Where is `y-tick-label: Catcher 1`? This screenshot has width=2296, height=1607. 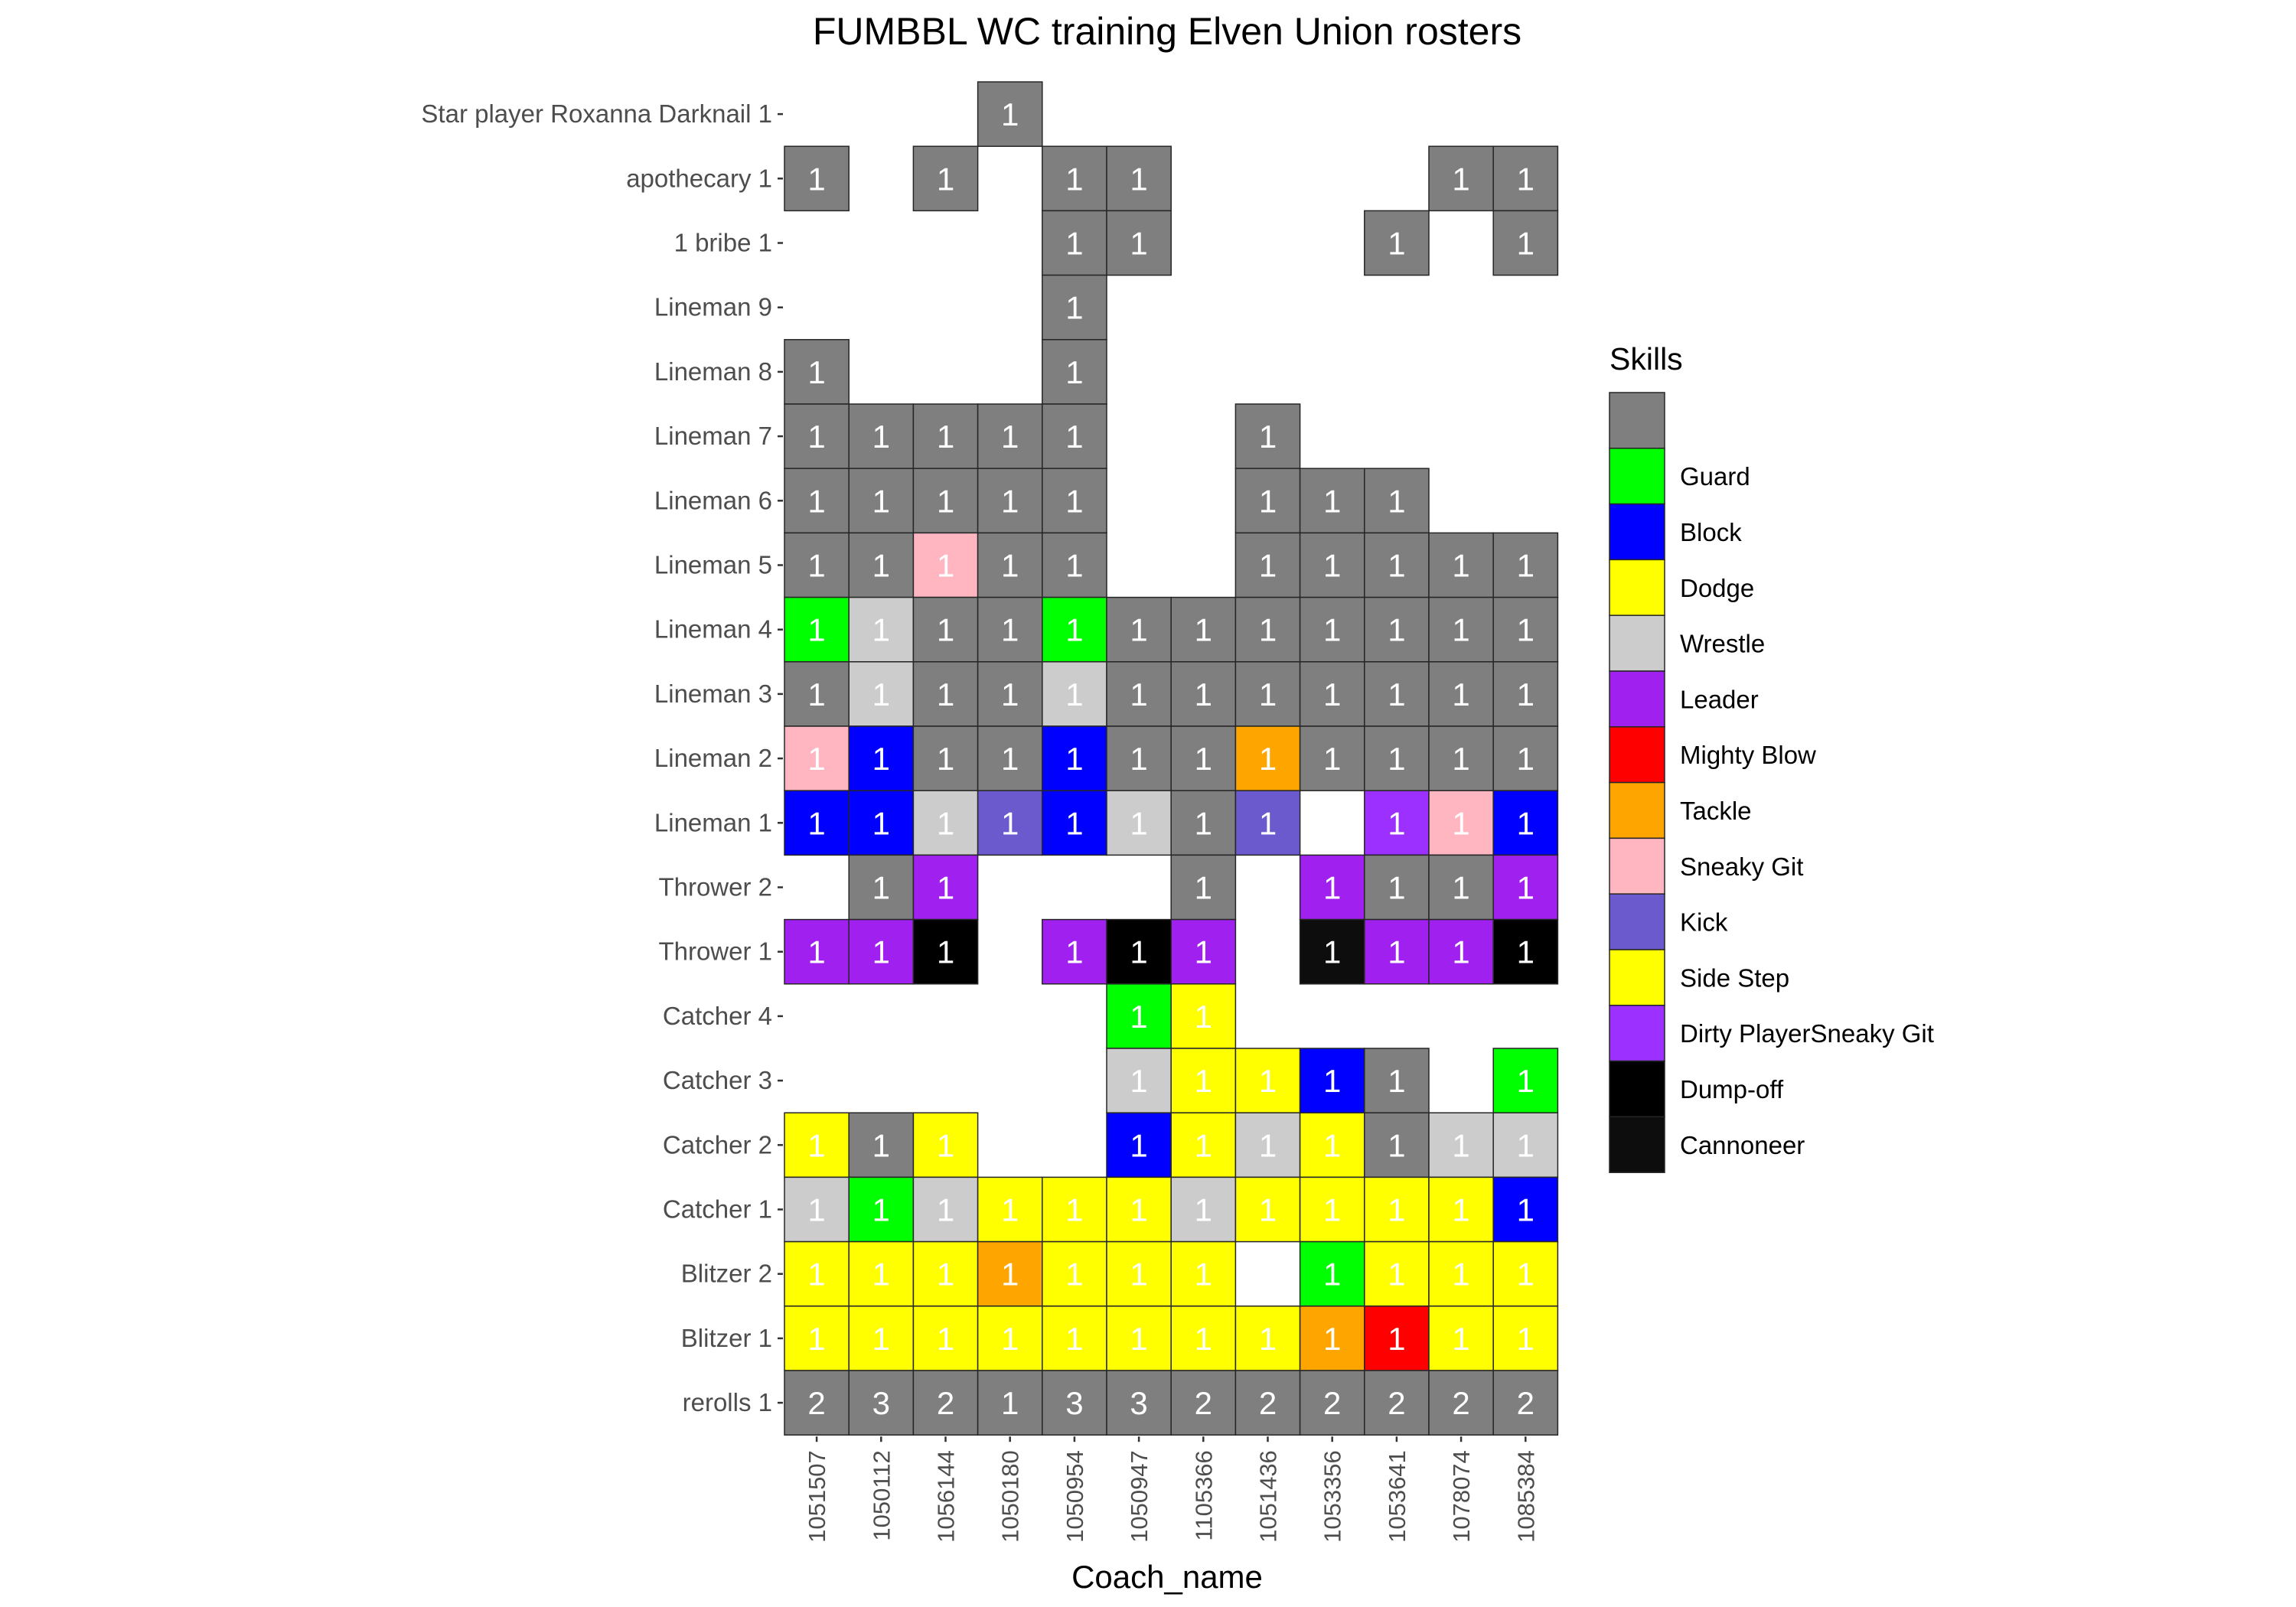
y-tick-label: Catcher 1 is located at coordinates (717, 1209).